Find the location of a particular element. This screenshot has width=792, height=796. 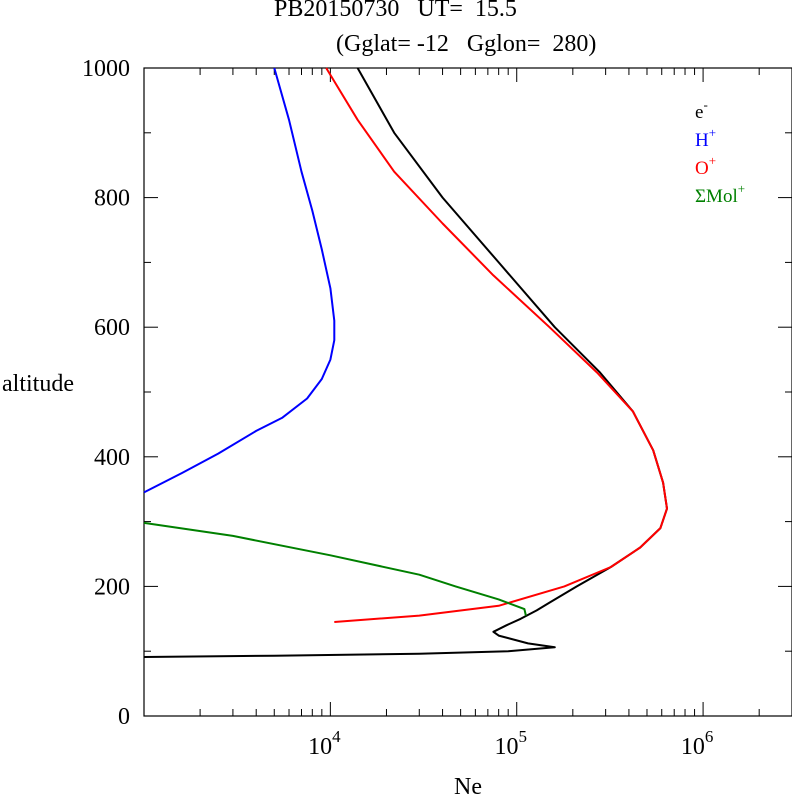

y-tick-label: 0 is located at coordinates (124, 717).